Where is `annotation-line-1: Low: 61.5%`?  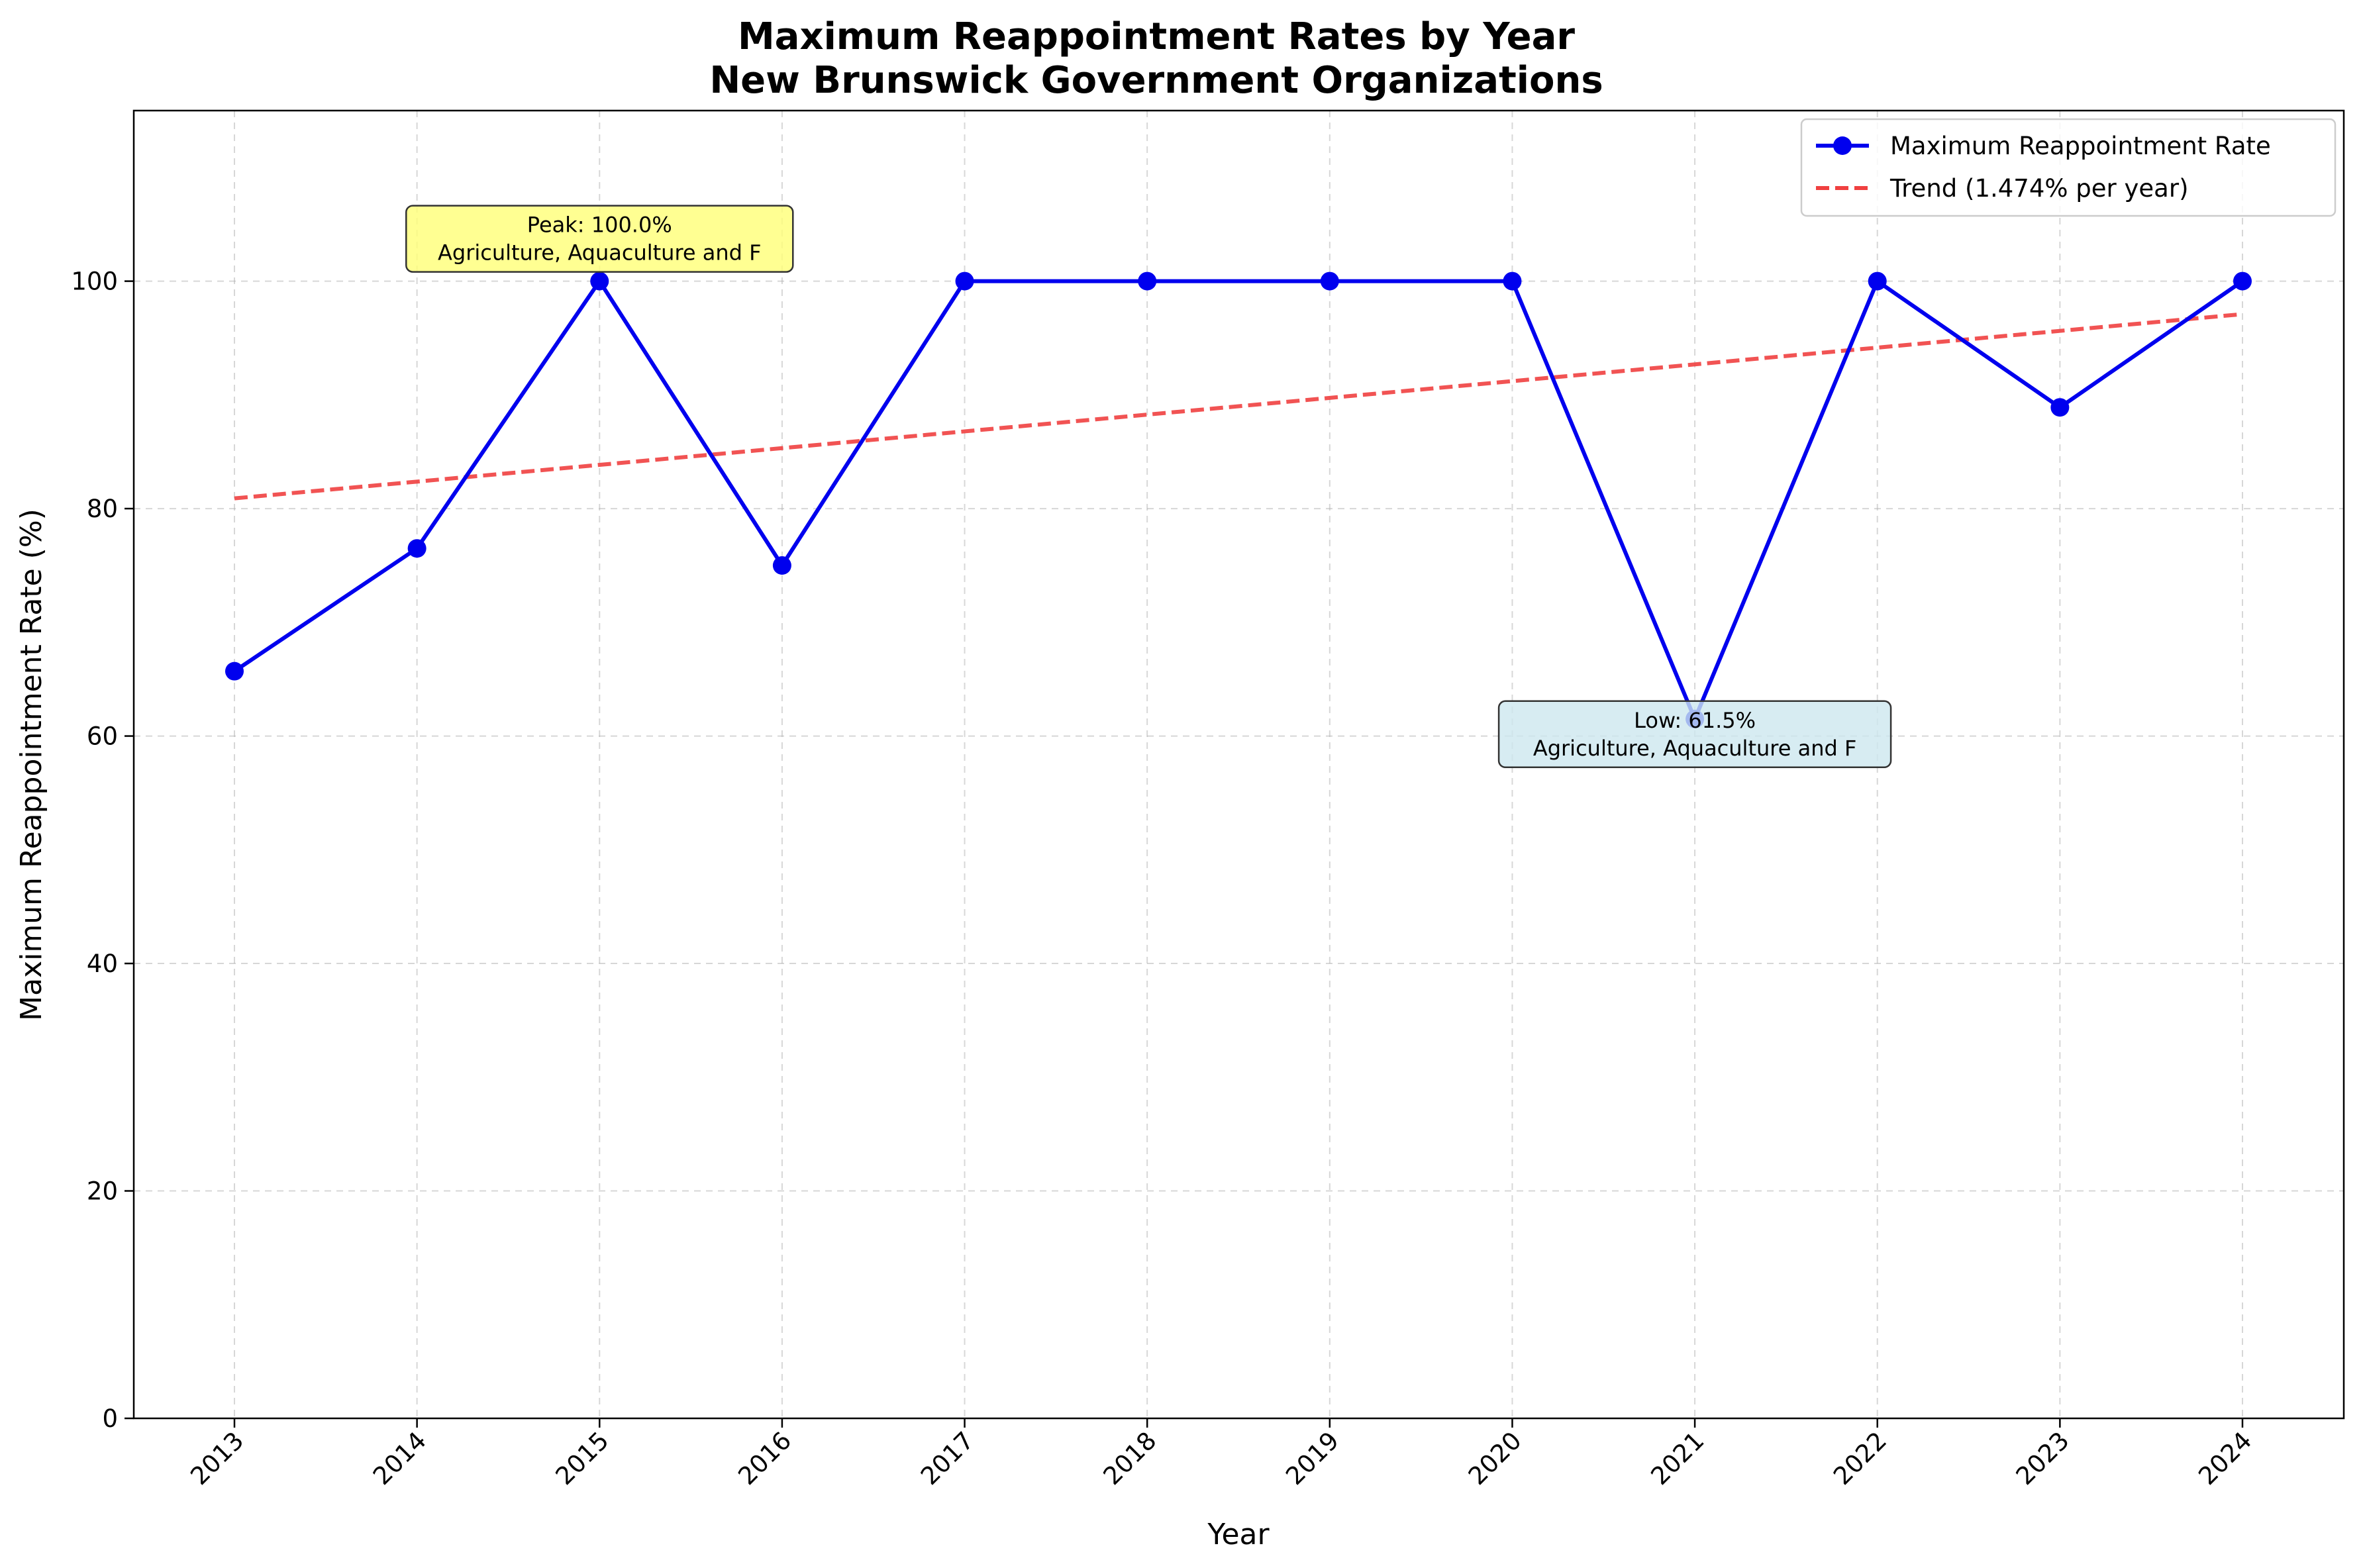 annotation-line-1: Low: 61.5% is located at coordinates (1695, 720).